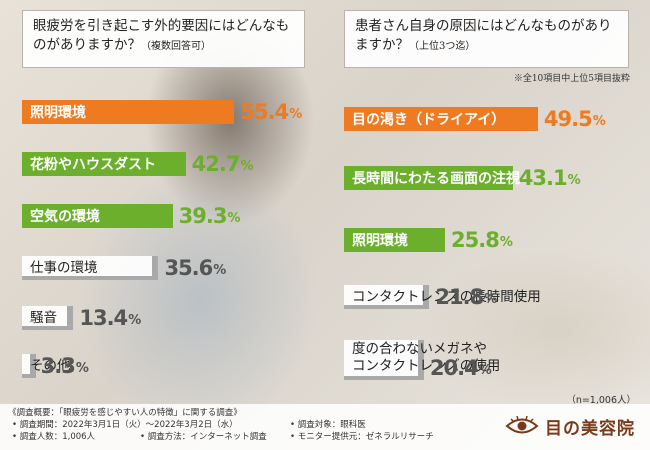  Describe the element at coordinates (436, 179) in the screenshot. I see `bar-label: 長時間にわたる画面の注視` at that location.